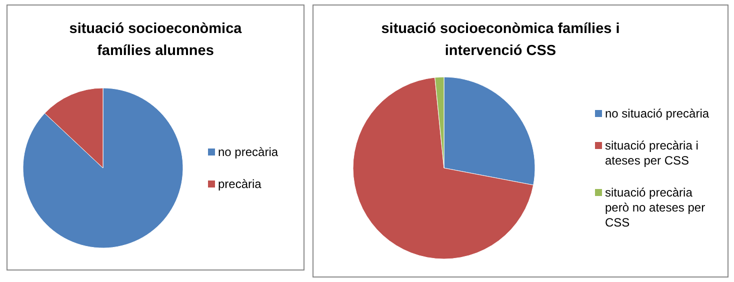 The width and height of the screenshot is (734, 282). I want to click on legend-label: no precària, so click(248, 152).